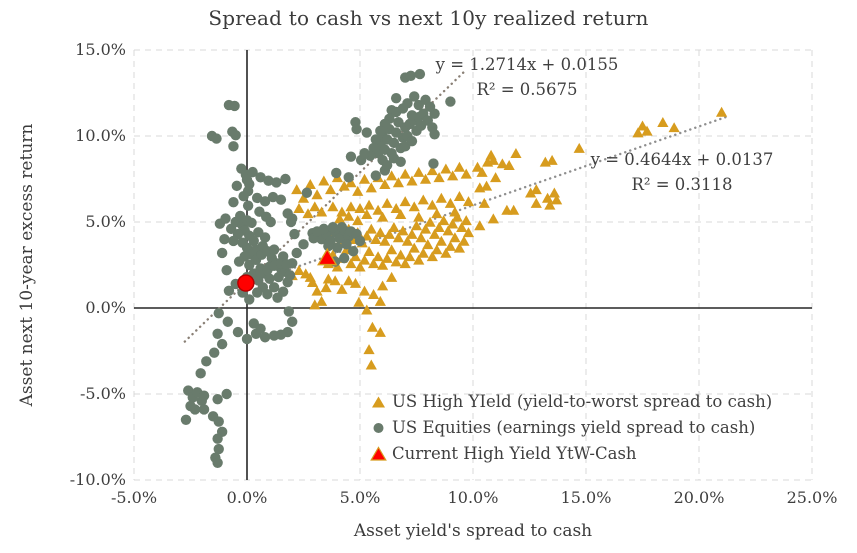 The width and height of the screenshot is (857, 553). Describe the element at coordinates (105, 221) in the screenshot. I see `y-tick-label: 5.0%` at that location.